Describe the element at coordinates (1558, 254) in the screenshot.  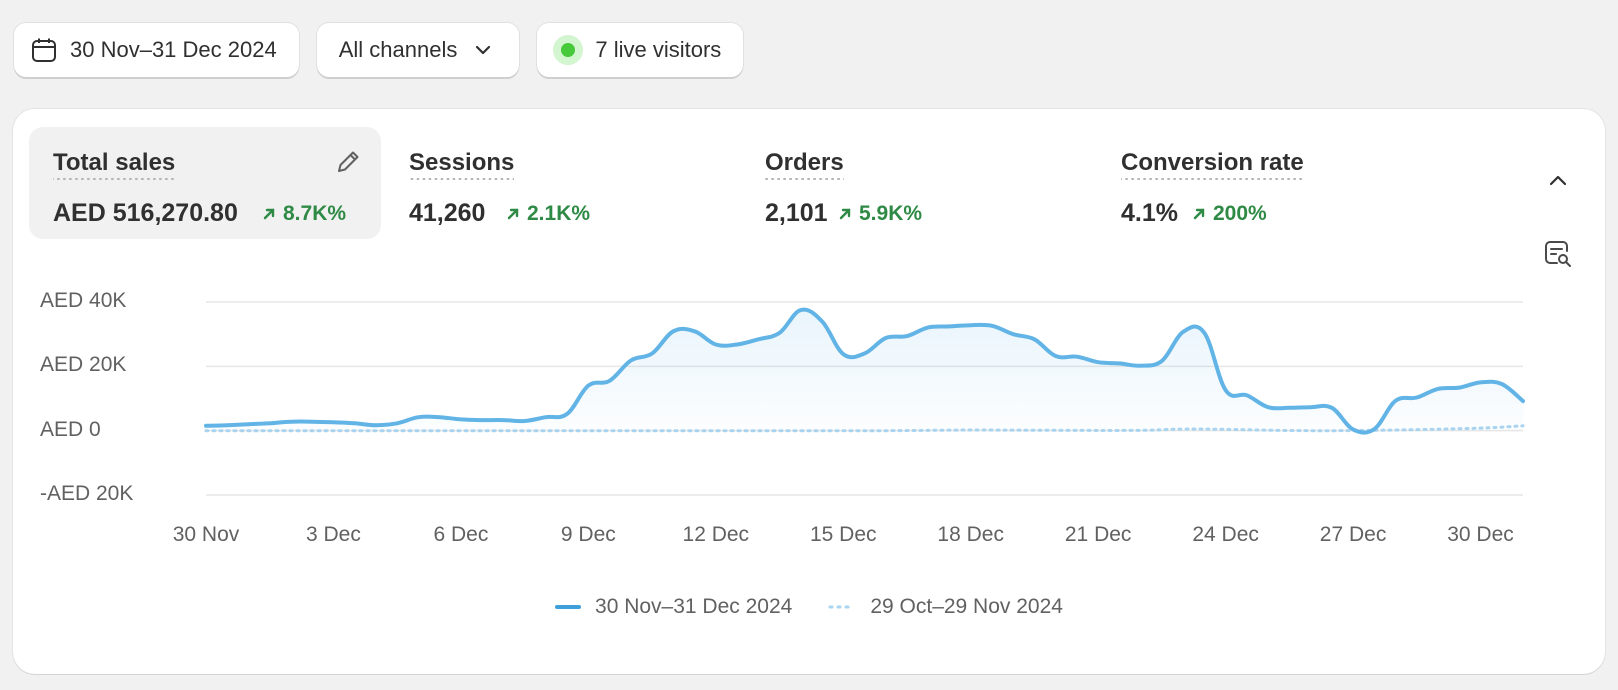
I see `chat-search-icon` at that location.